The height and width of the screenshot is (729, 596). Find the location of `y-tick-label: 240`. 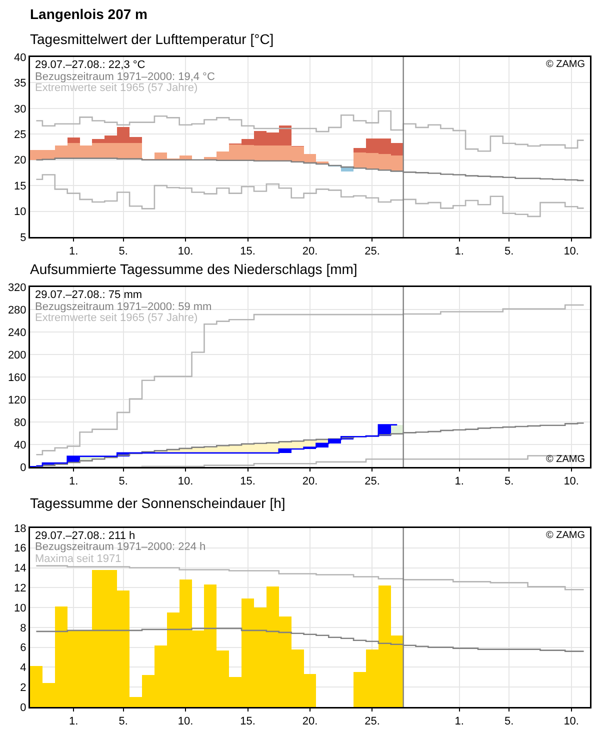

y-tick-label: 240 is located at coordinates (17, 332).